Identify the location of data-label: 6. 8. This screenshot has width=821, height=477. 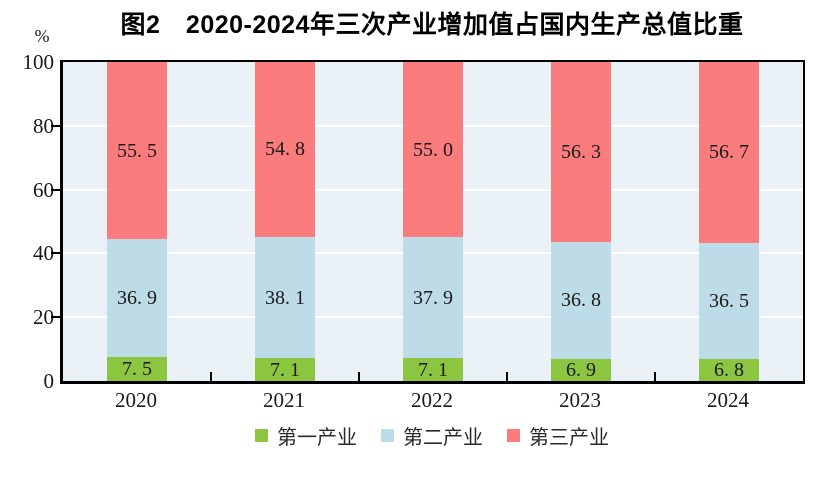
(729, 370).